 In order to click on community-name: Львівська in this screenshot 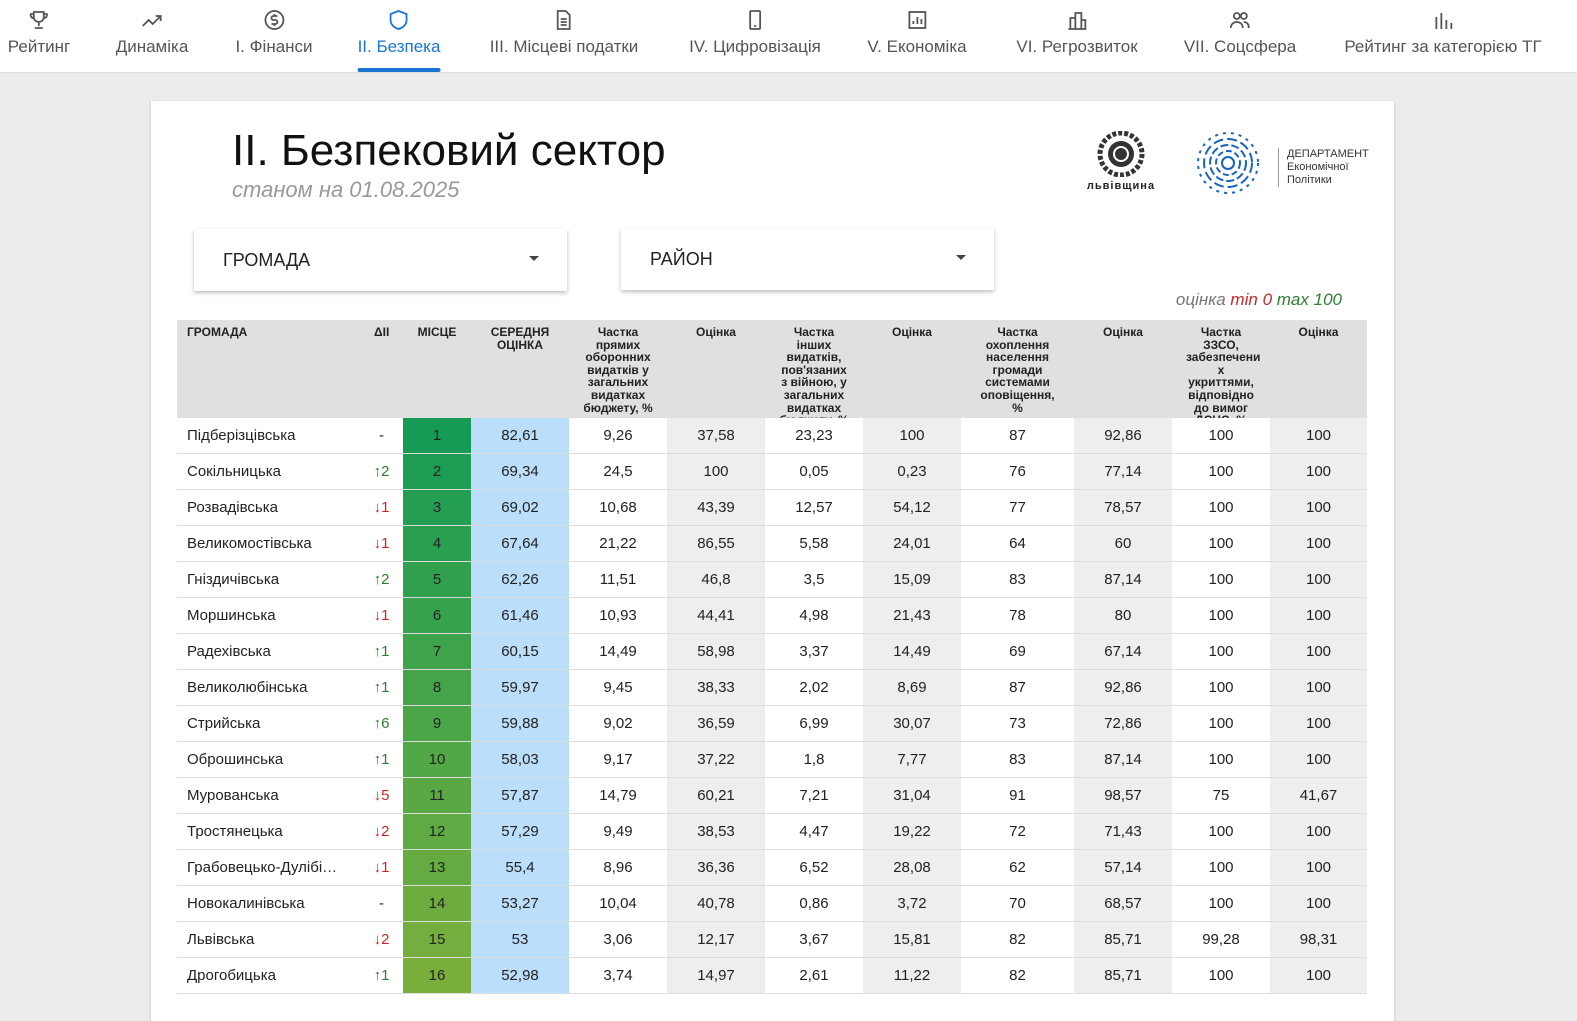, I will do `click(268, 939)`.